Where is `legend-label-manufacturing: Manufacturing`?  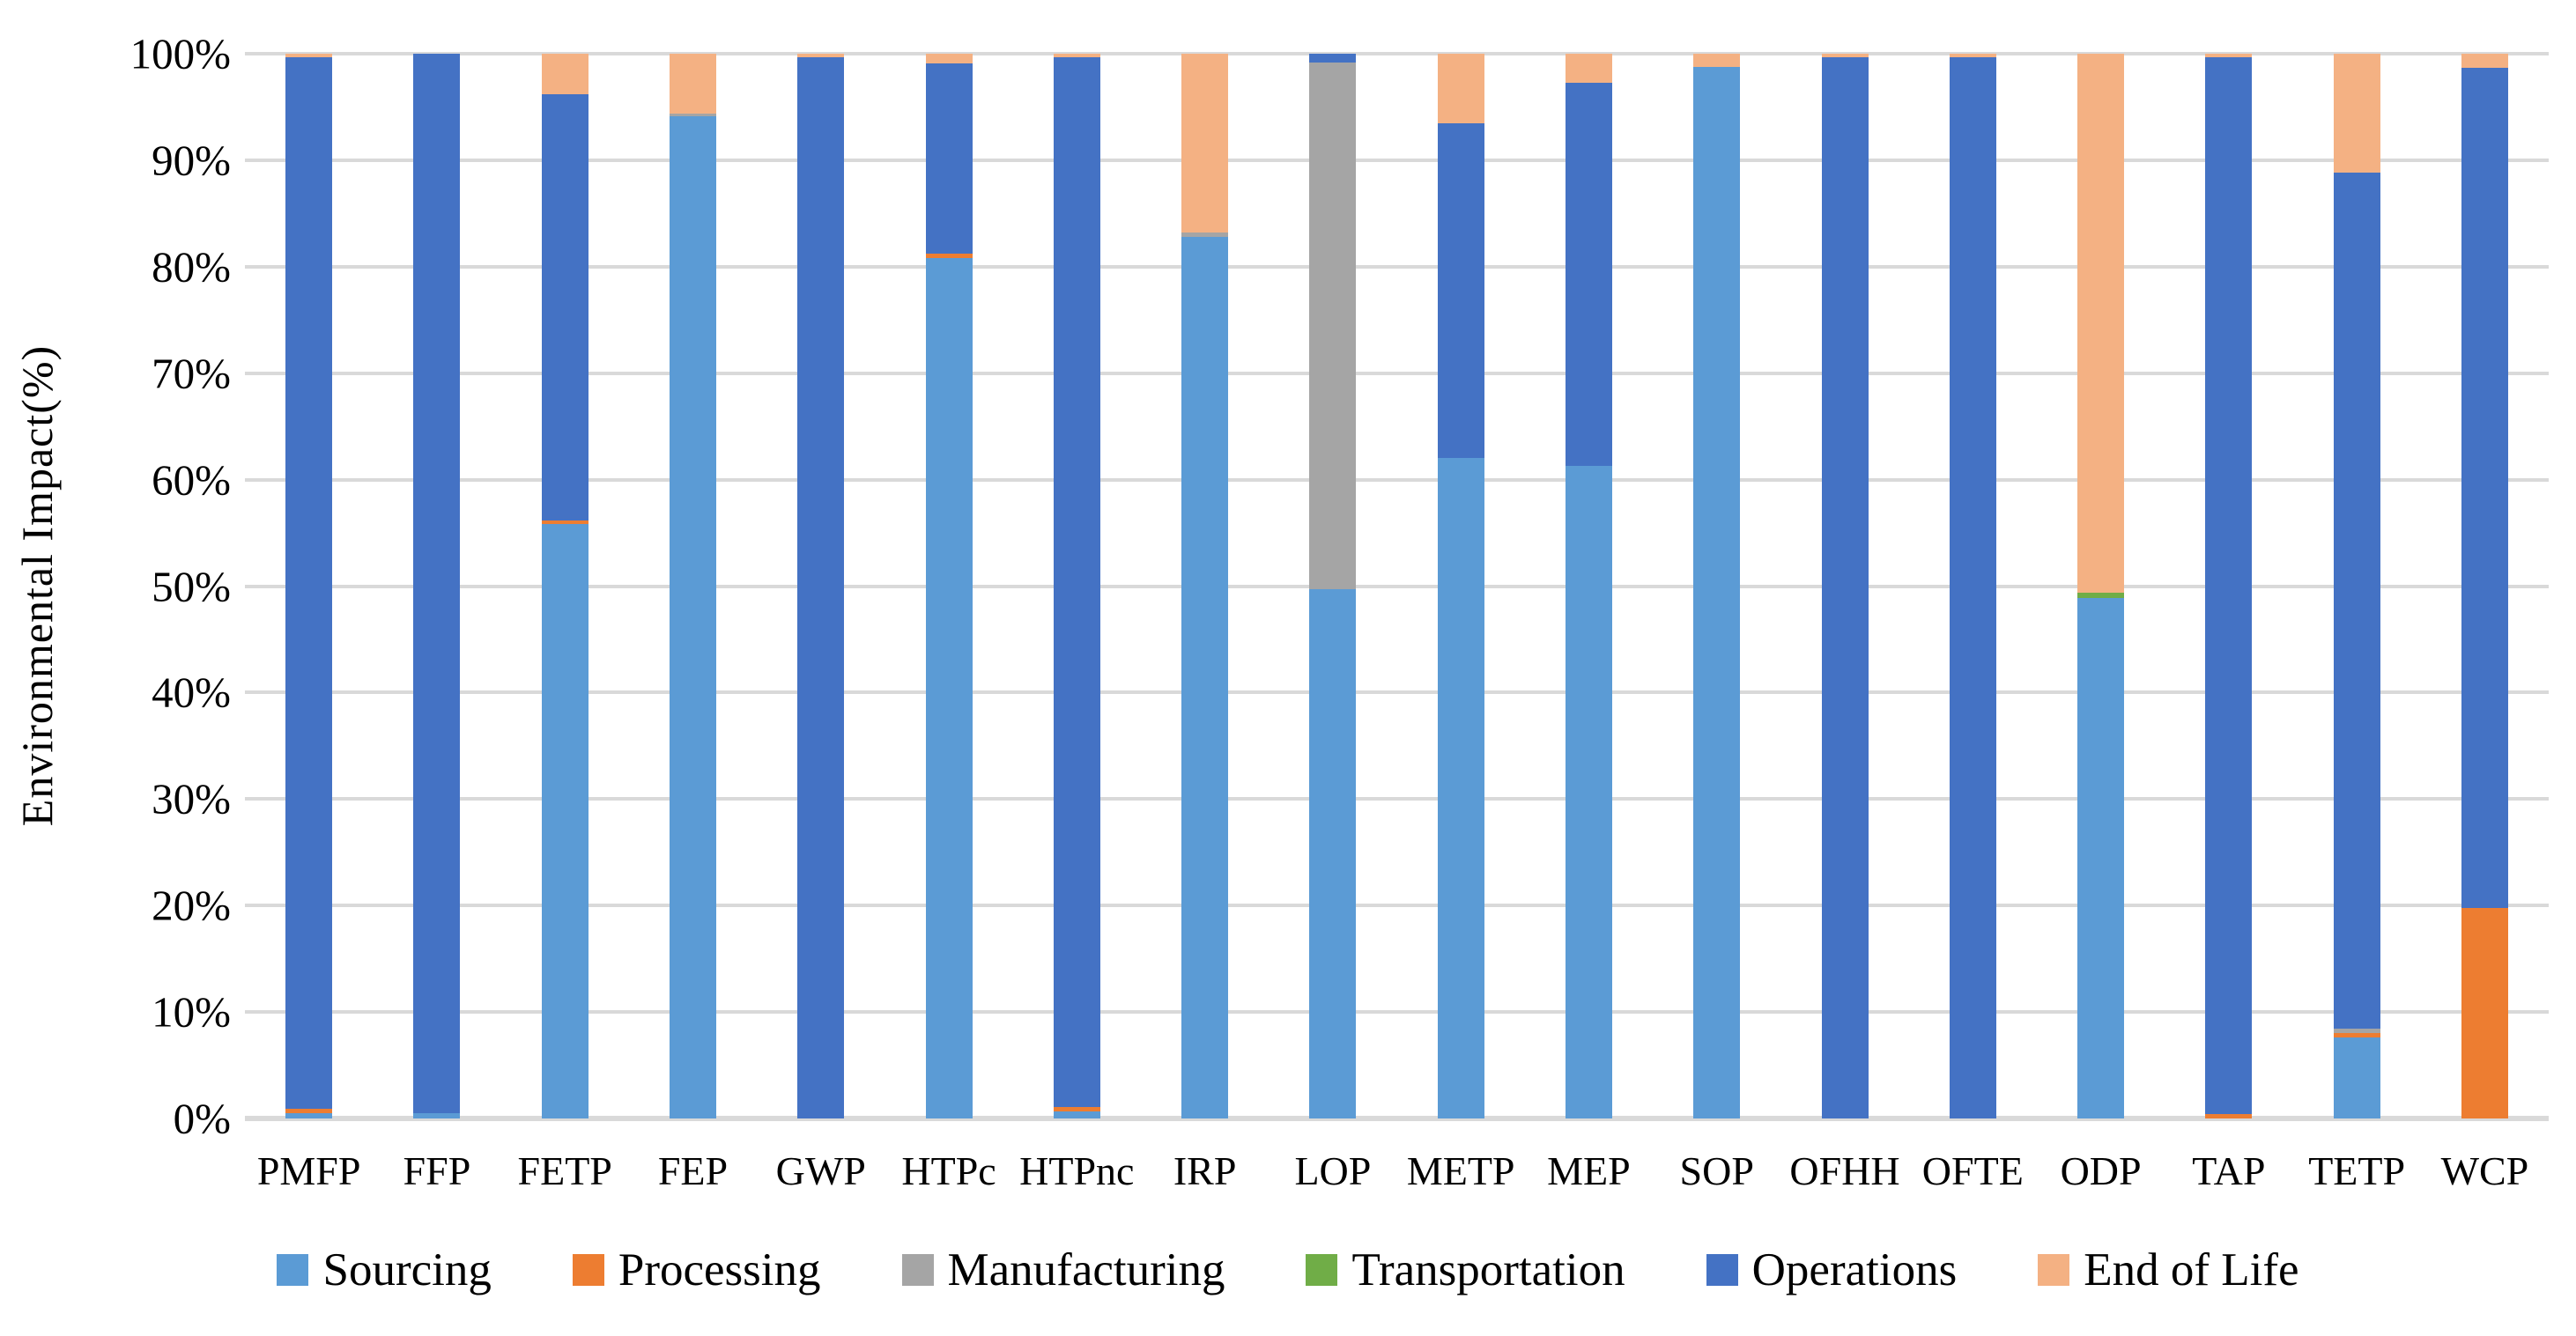 legend-label-manufacturing: Manufacturing is located at coordinates (1086, 1270).